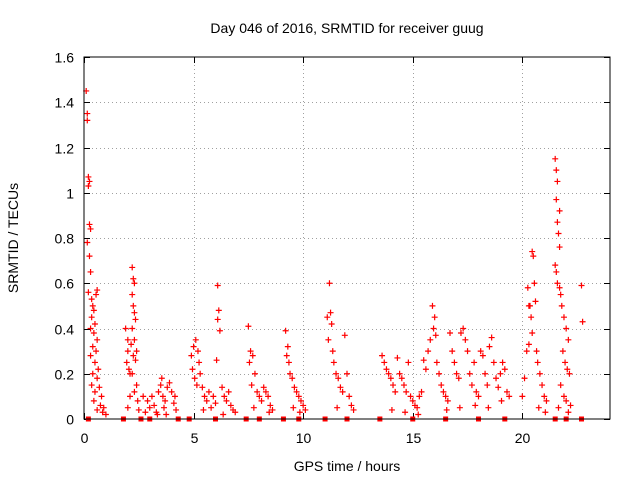  Describe the element at coordinates (65, 103) in the screenshot. I see `y-tick-label: 1.4` at that location.